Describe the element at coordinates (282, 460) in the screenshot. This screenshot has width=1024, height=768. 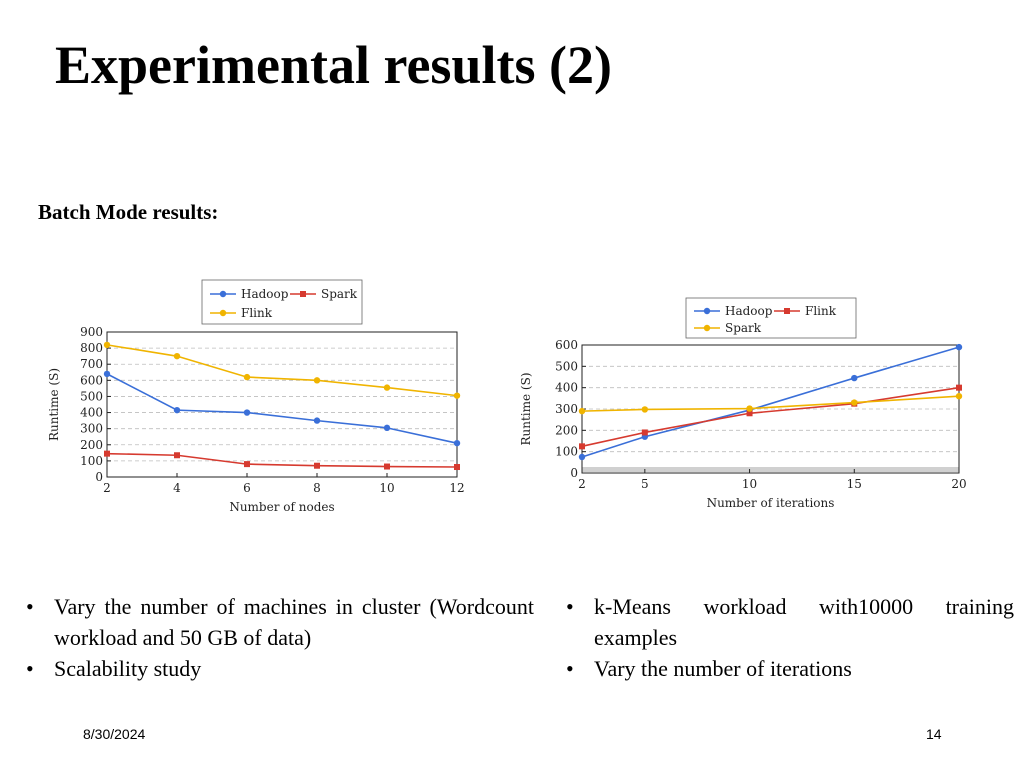
I see `series-line-spark` at that location.